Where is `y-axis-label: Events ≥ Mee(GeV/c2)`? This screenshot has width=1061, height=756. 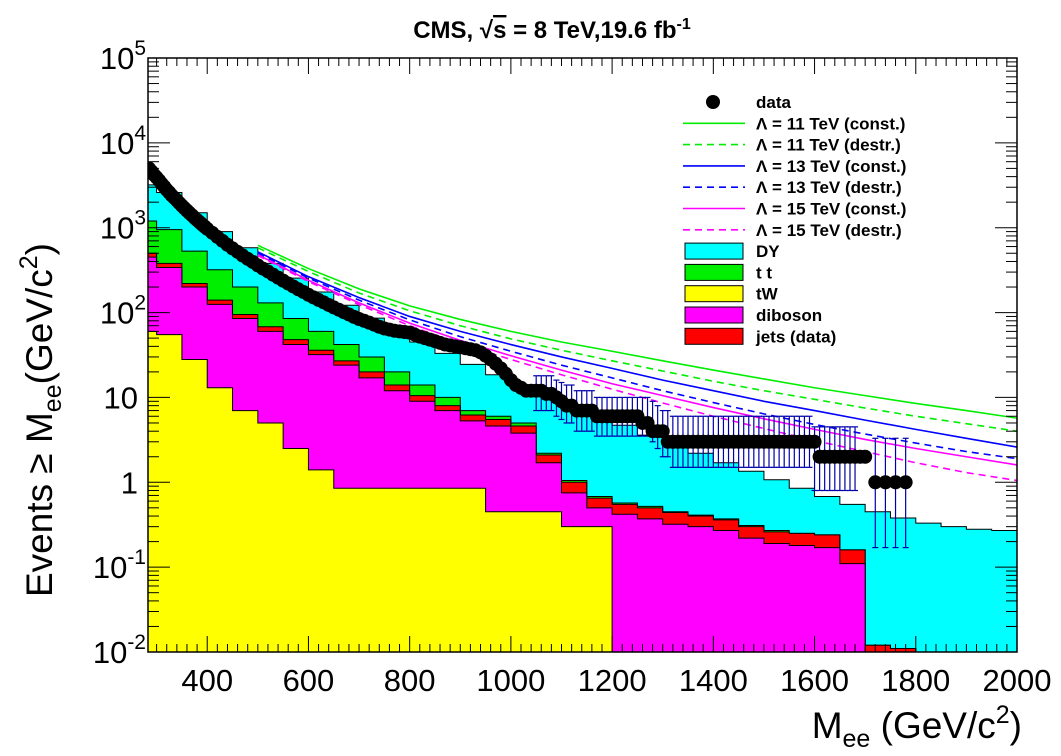
y-axis-label: Events ≥ Mee(GeV/c2) is located at coordinates (41, 420).